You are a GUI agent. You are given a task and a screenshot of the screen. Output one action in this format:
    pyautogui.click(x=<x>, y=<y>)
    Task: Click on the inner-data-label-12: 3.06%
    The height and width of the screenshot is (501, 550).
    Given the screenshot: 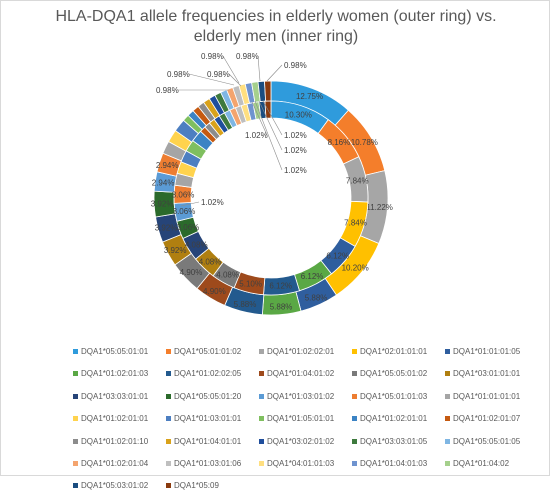 What is the action you would take?
    pyautogui.click(x=188, y=227)
    